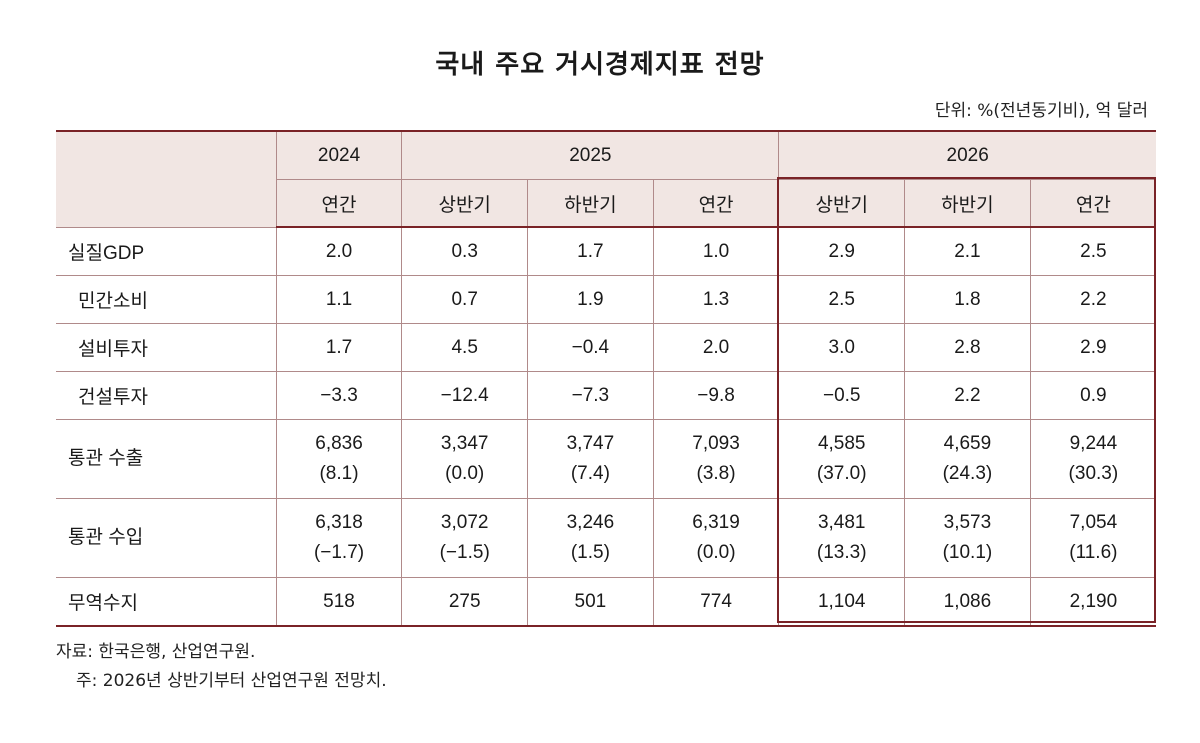 This screenshot has height=743, width=1200. What do you see at coordinates (1093, 473) in the screenshot?
I see `cell-growth-rate: (30.3)` at bounding box center [1093, 473].